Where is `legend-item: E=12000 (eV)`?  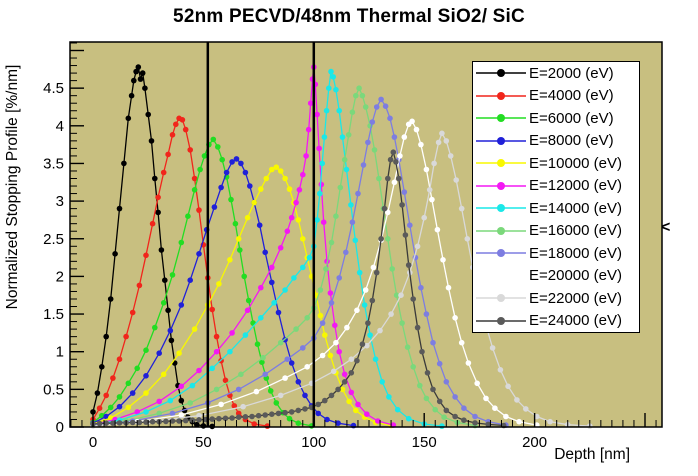
legend-item: E=12000 (eV) is located at coordinates (556, 186).